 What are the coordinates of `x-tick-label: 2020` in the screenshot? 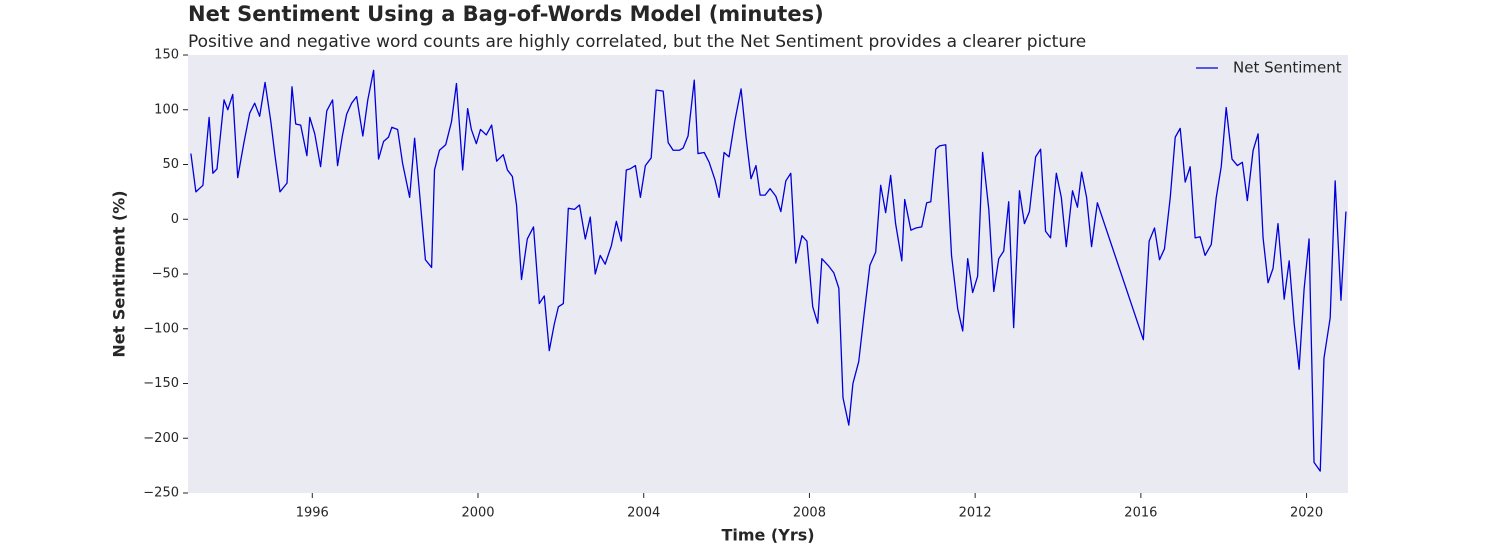 It's located at (1306, 513).